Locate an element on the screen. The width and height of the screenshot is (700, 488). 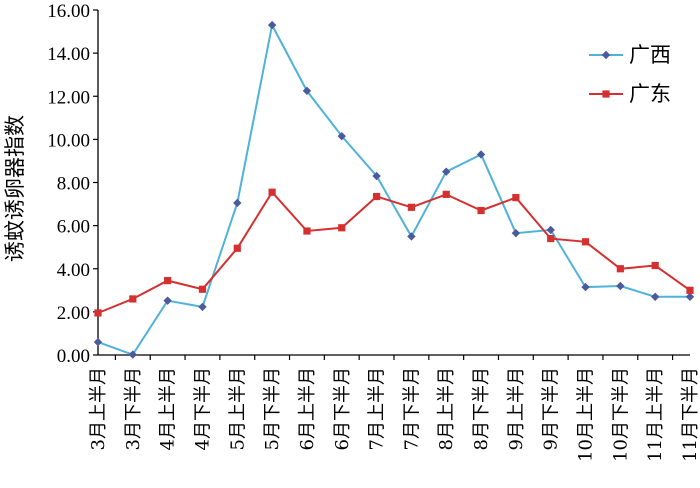
y-tick-label: 2.00 is located at coordinates (73, 313).